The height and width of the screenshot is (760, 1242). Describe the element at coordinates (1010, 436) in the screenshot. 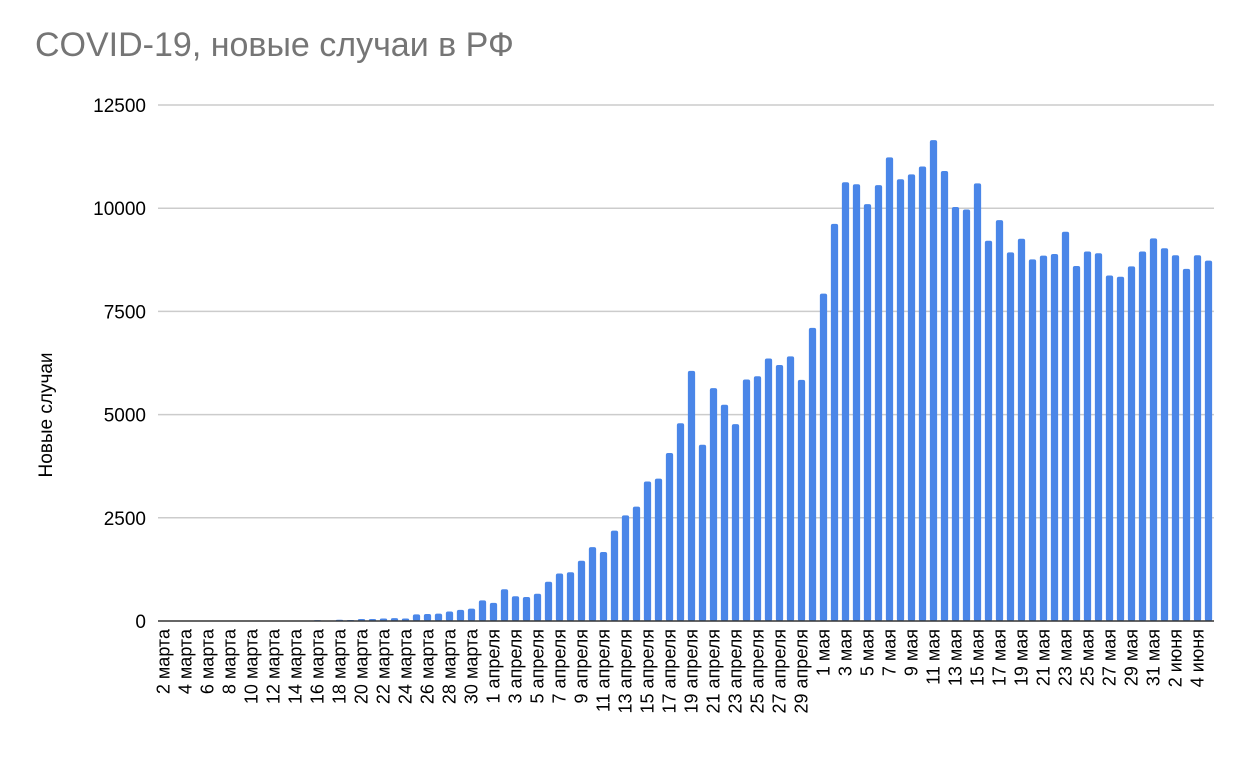

I see `bar: 18 мая: 8930` at that location.